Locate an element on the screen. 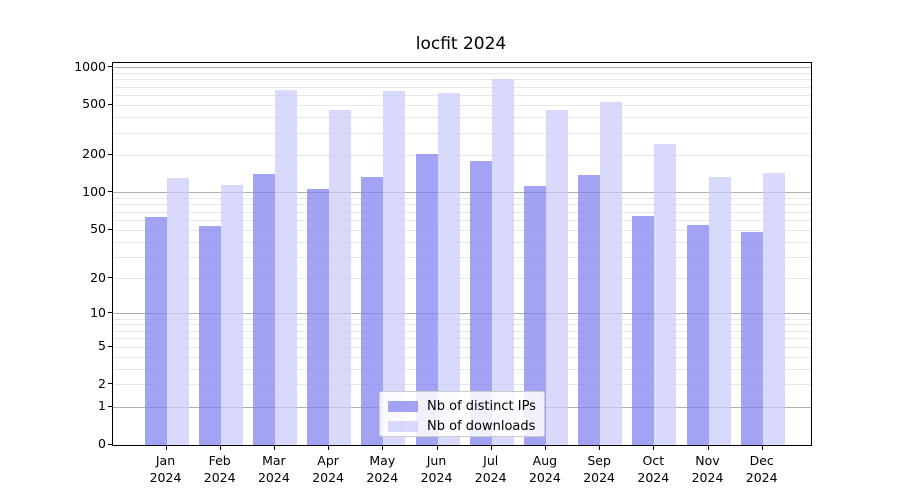 This screenshot has width=900, height=500. x-tick-label: Feb 2024 is located at coordinates (219, 469).